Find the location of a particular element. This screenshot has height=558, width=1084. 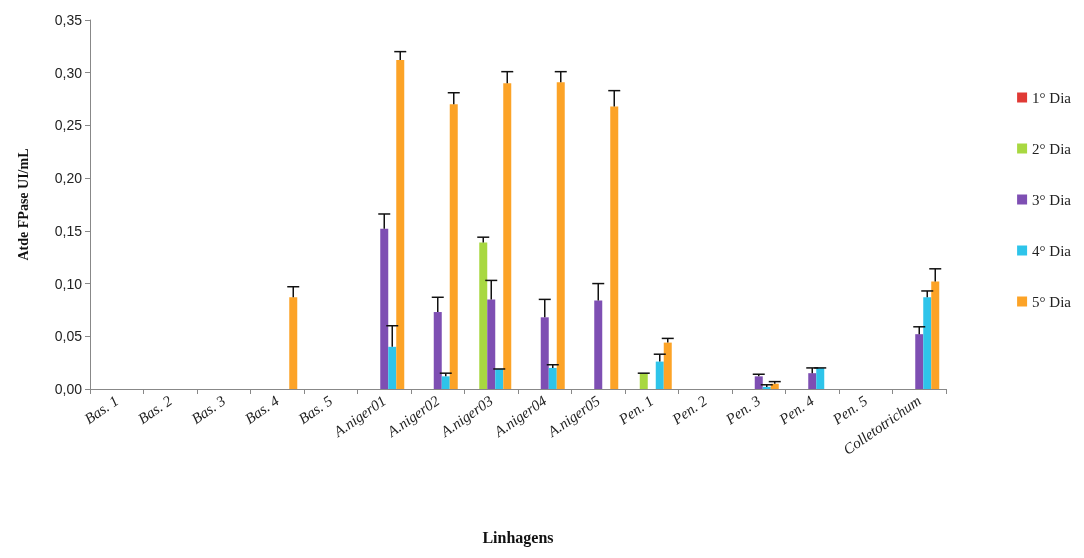

legend-label: 3° Dia is located at coordinates (1052, 199).